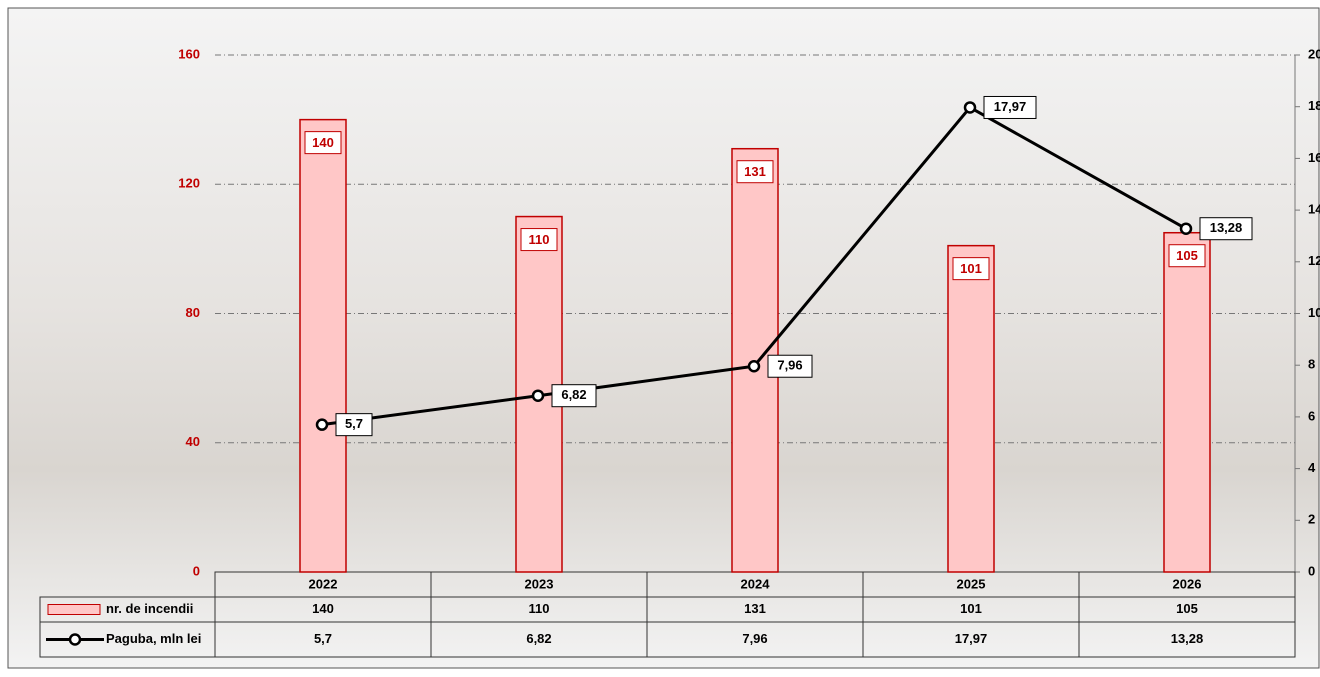 This screenshot has width=1320, height=677. I want to click on bar-label: 110, so click(539, 239).